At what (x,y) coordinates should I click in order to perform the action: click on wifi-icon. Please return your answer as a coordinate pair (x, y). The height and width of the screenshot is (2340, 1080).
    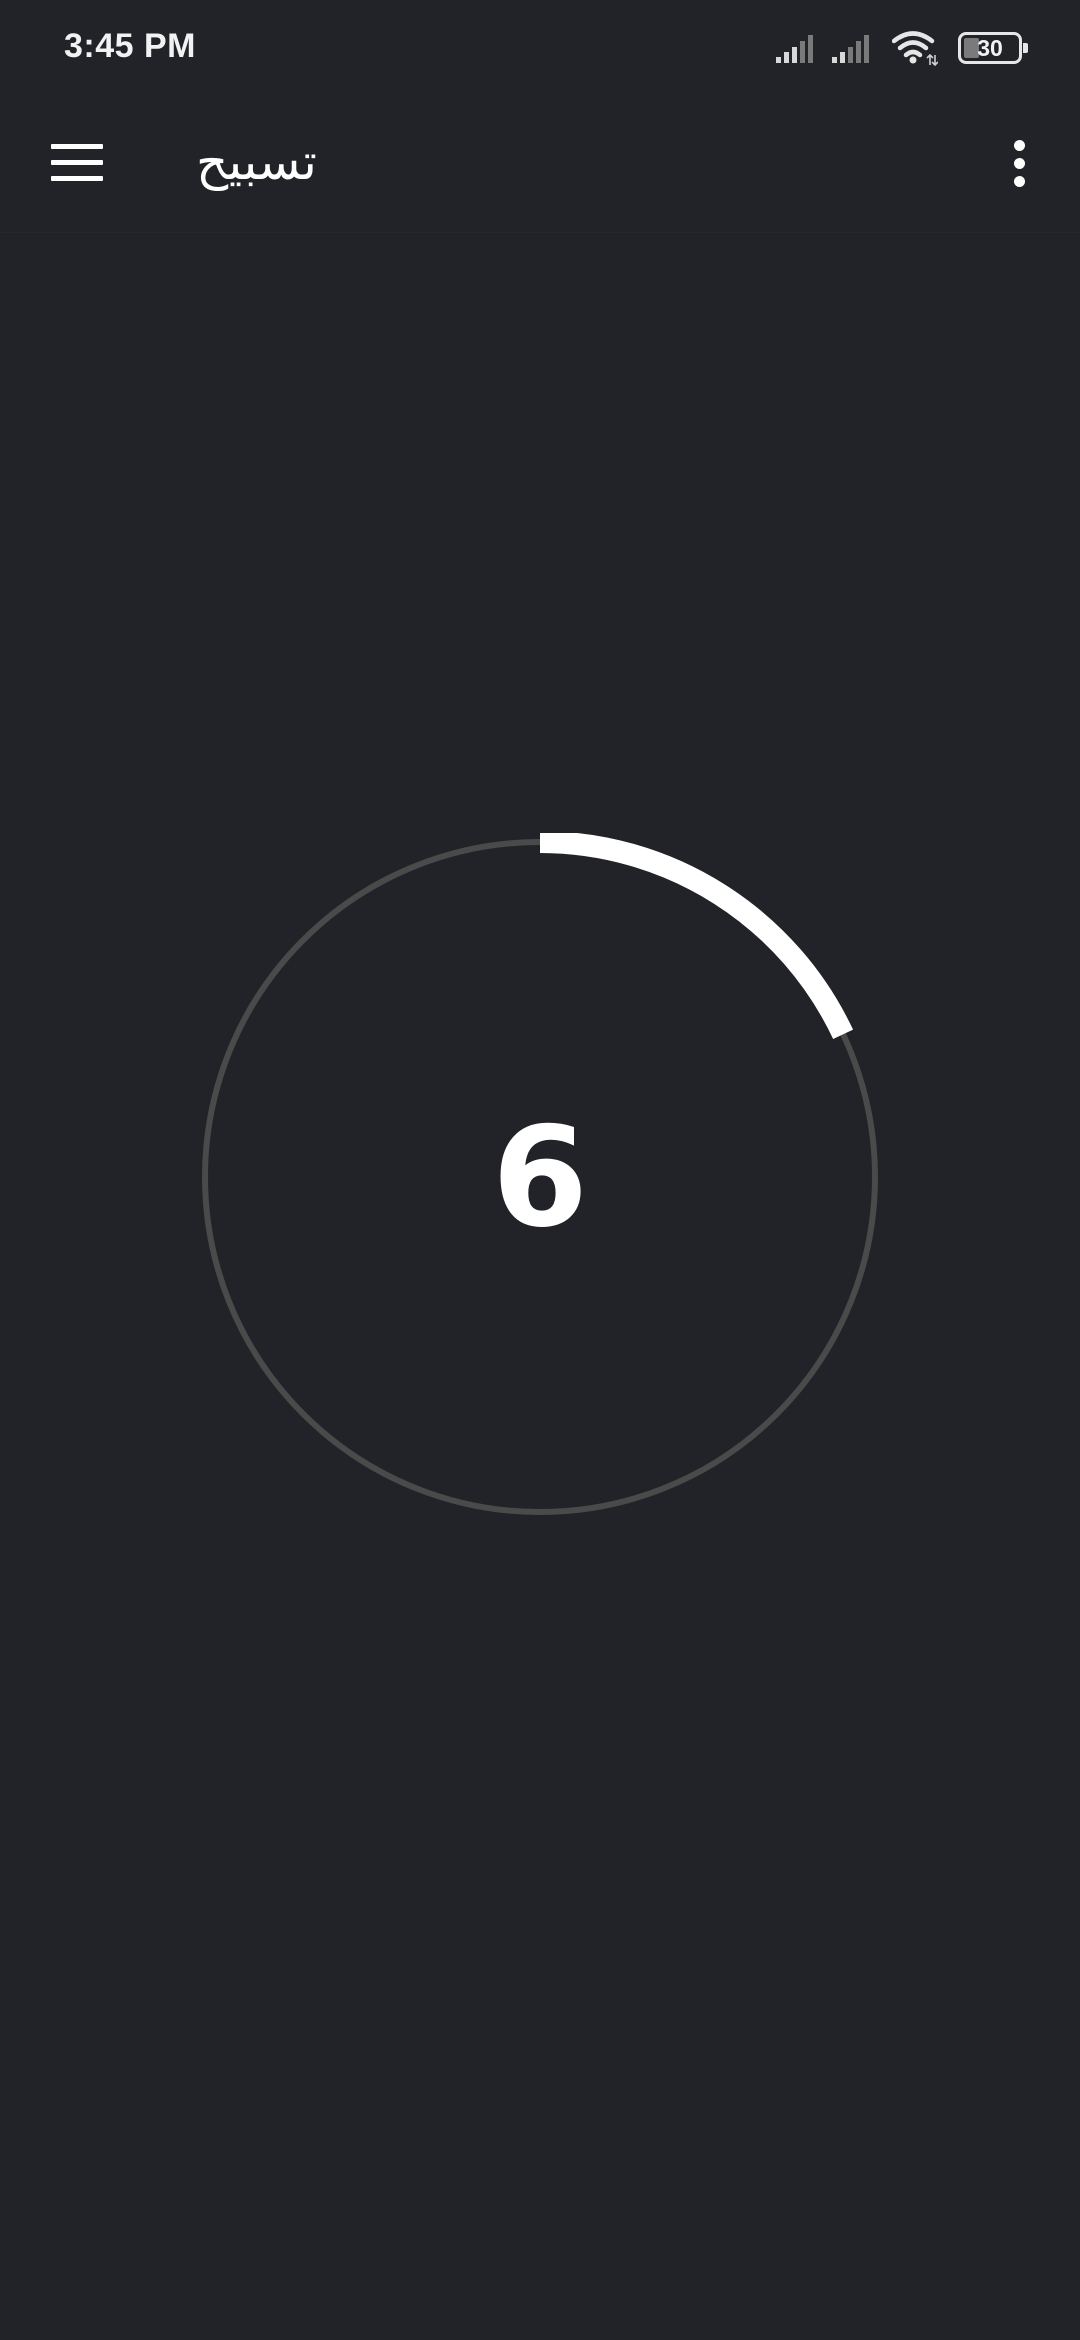
    Looking at the image, I should click on (915, 48).